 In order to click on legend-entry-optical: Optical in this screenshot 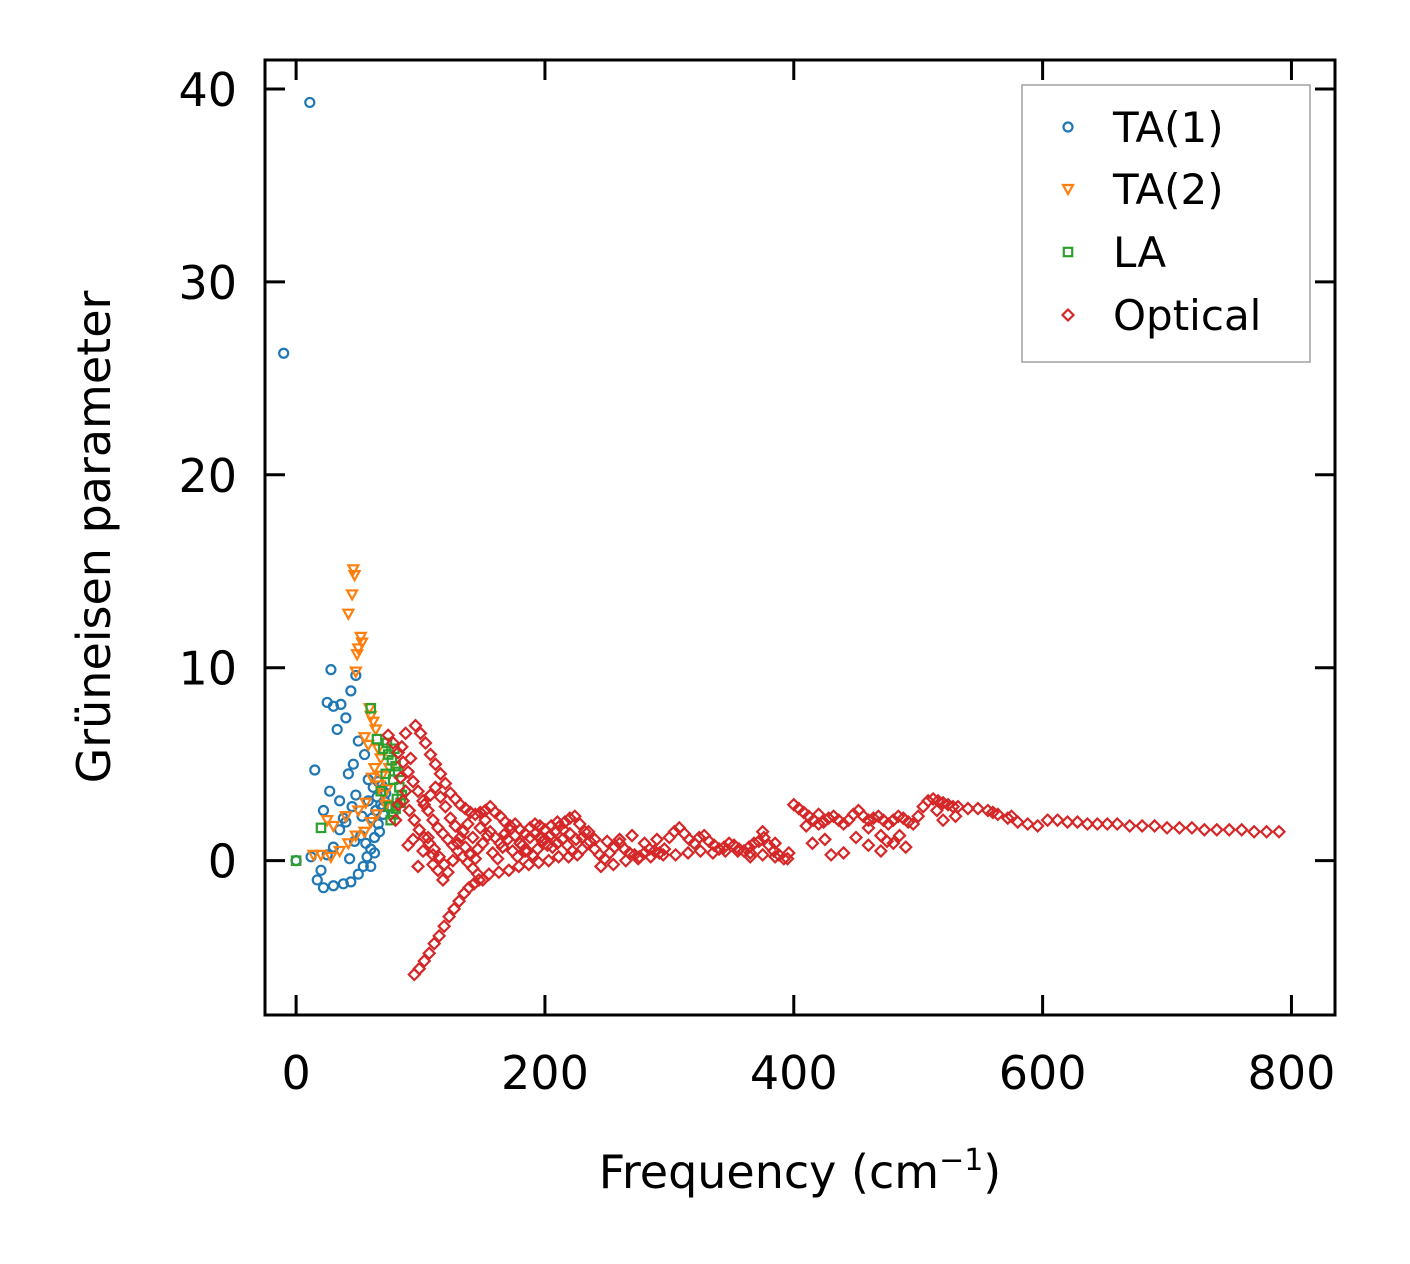, I will do `click(1160, 315)`.